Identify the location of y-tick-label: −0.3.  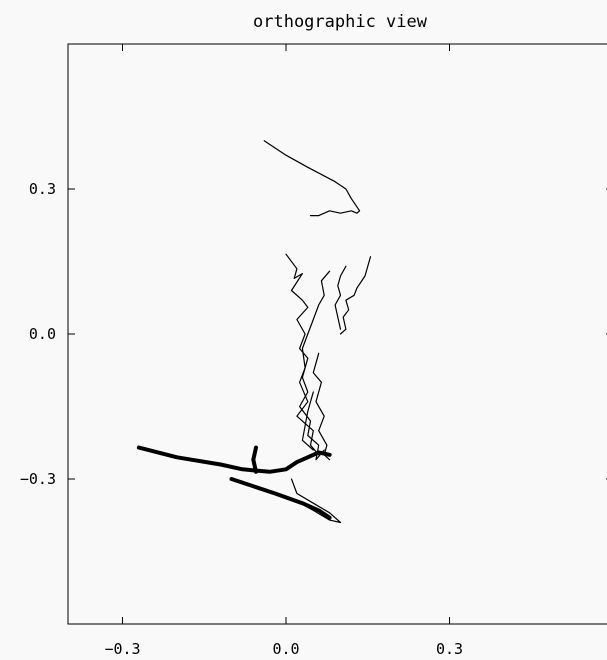
(38, 479).